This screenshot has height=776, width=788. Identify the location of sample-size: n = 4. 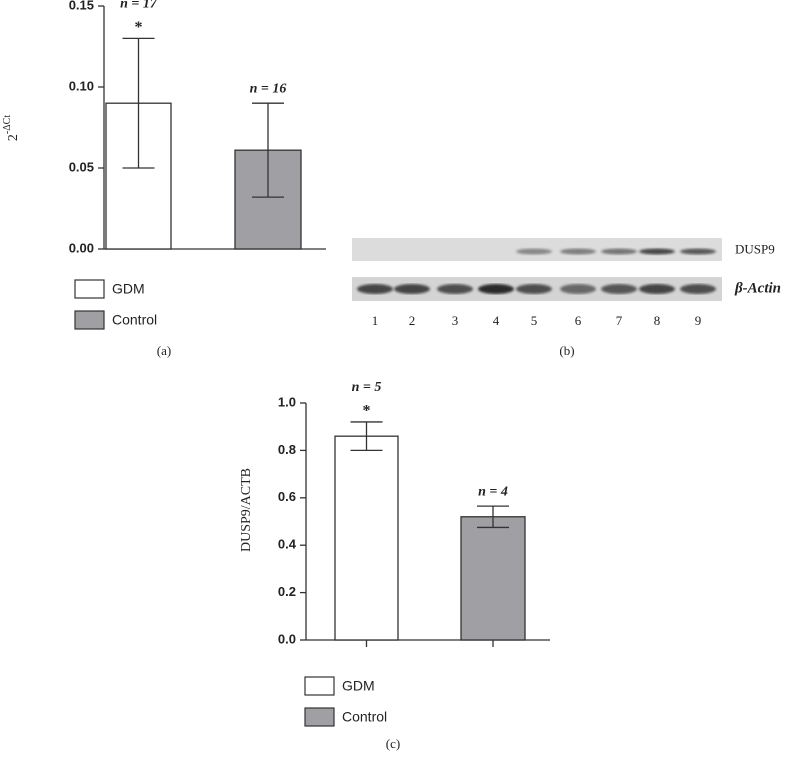
(493, 491).